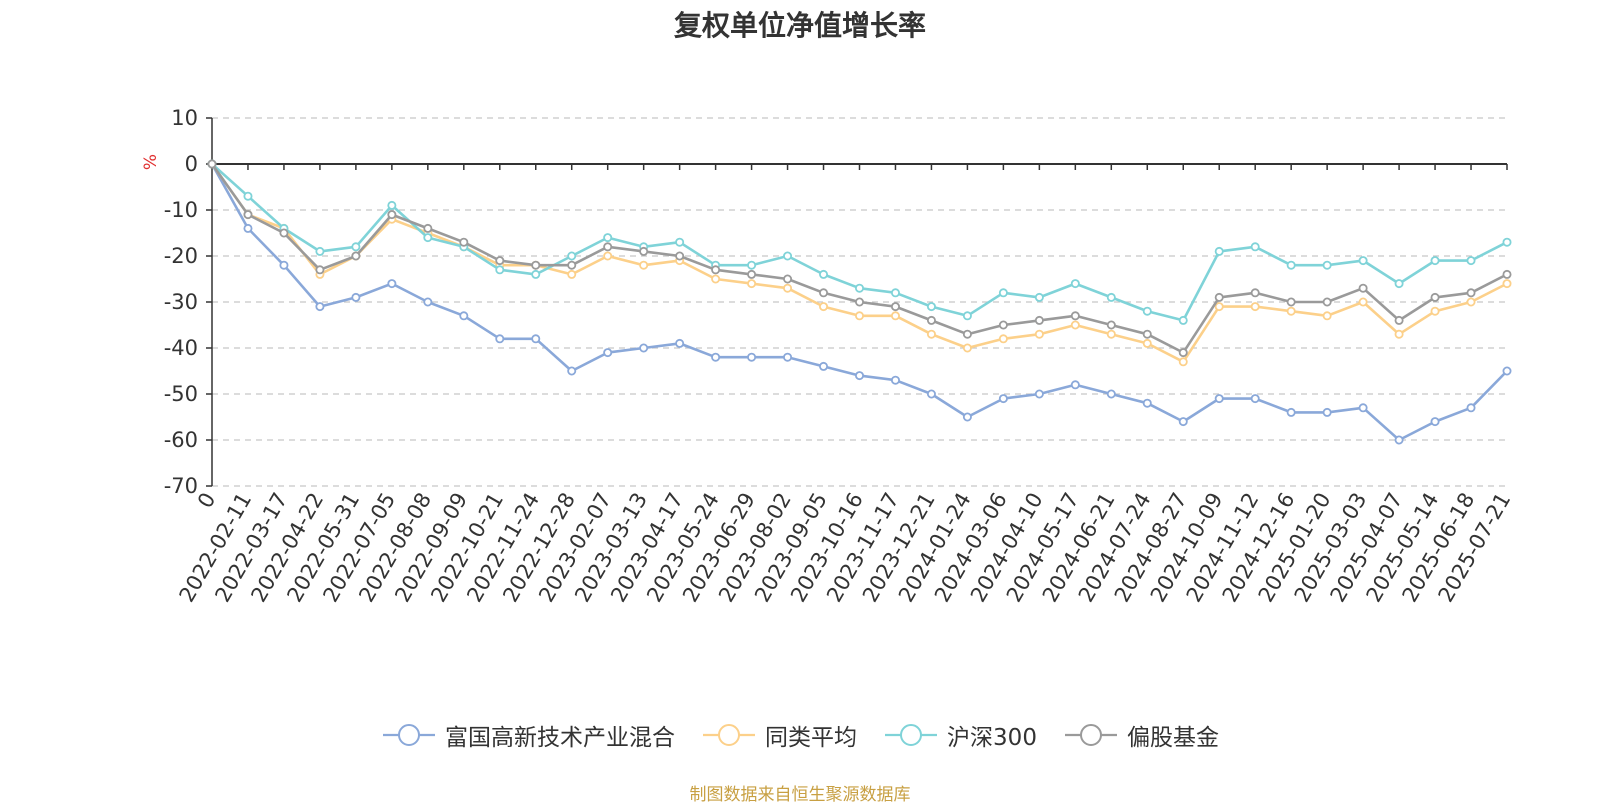  What do you see at coordinates (181, 210) in the screenshot?
I see `y-tick-label: -10` at bounding box center [181, 210].